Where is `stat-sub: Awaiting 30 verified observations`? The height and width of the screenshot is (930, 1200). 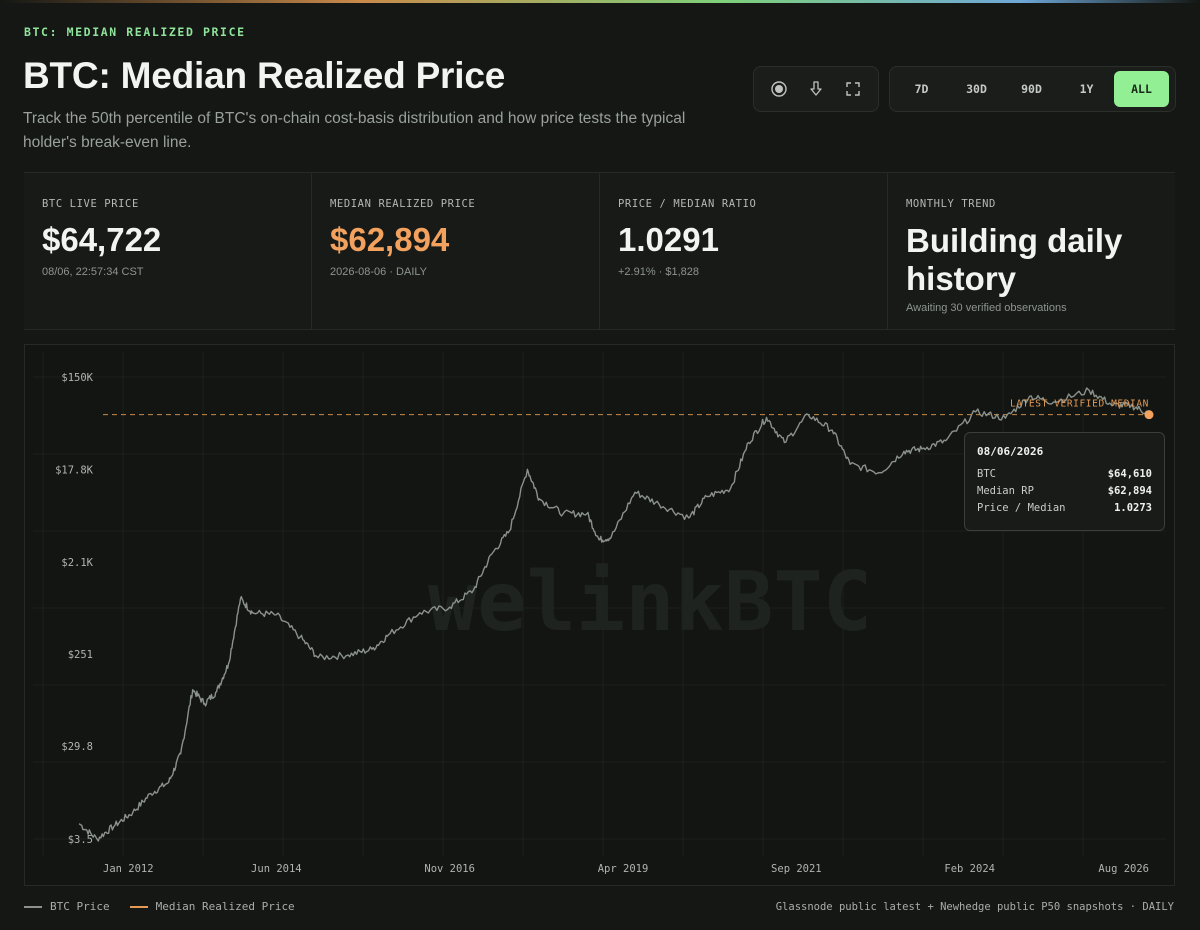
stat-sub: Awaiting 30 verified observations is located at coordinates (986, 308).